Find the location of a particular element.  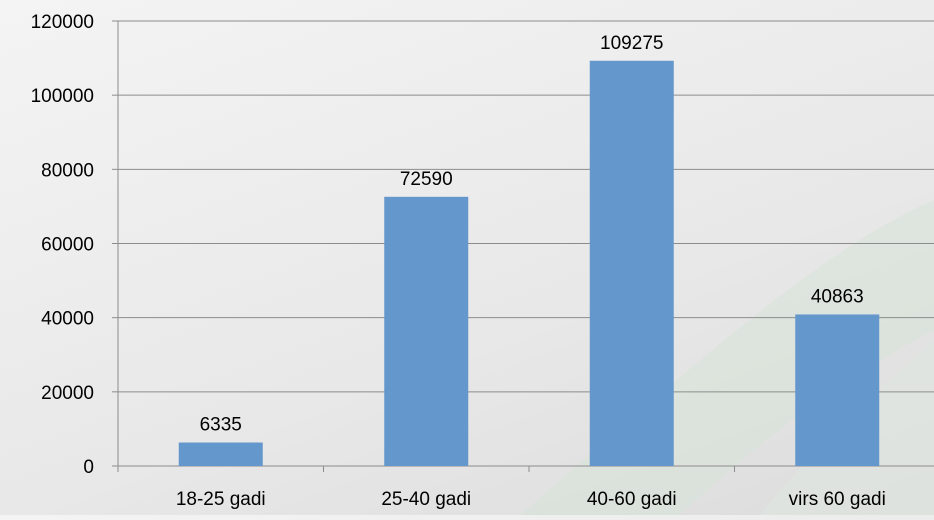

x-tick-label: 18-25 gadi is located at coordinates (221, 499).